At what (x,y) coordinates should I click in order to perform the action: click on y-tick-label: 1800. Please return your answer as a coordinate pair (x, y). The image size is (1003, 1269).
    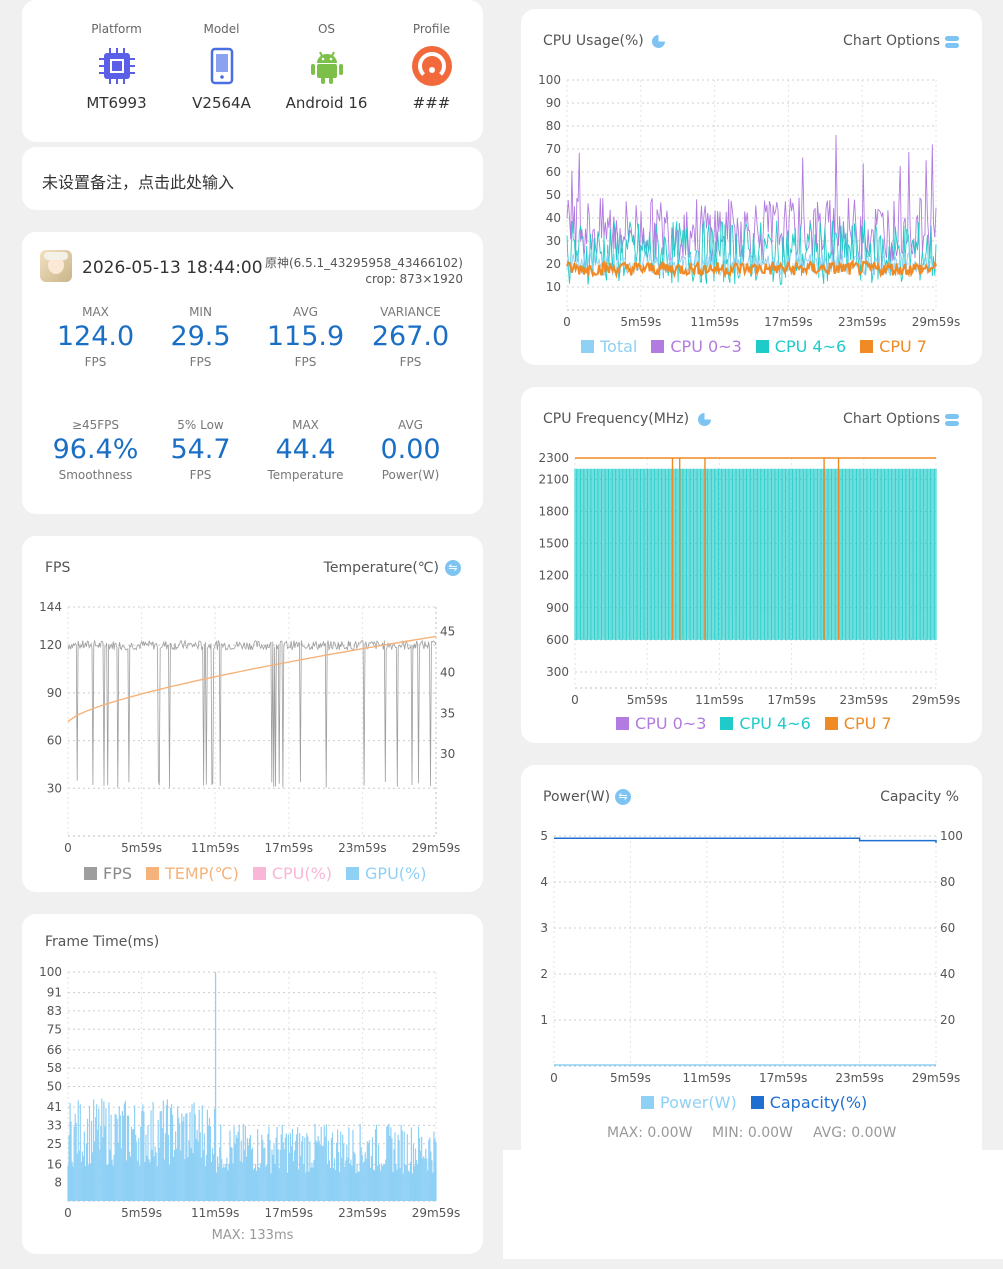
    Looking at the image, I should click on (553, 511).